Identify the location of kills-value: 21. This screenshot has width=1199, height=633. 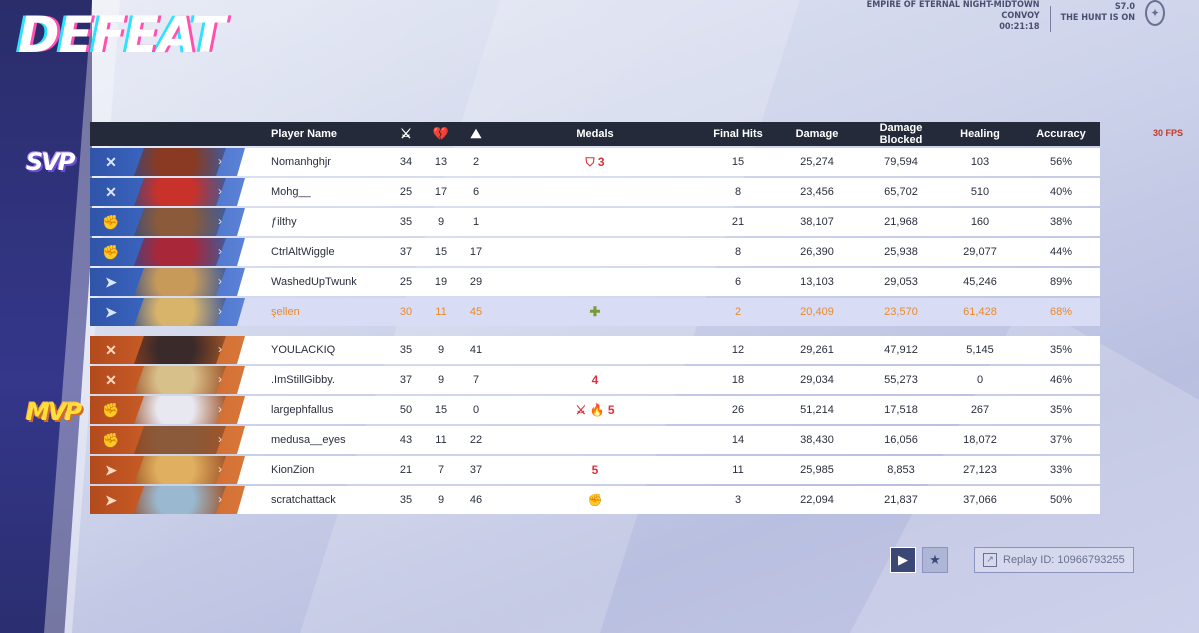
(406, 470).